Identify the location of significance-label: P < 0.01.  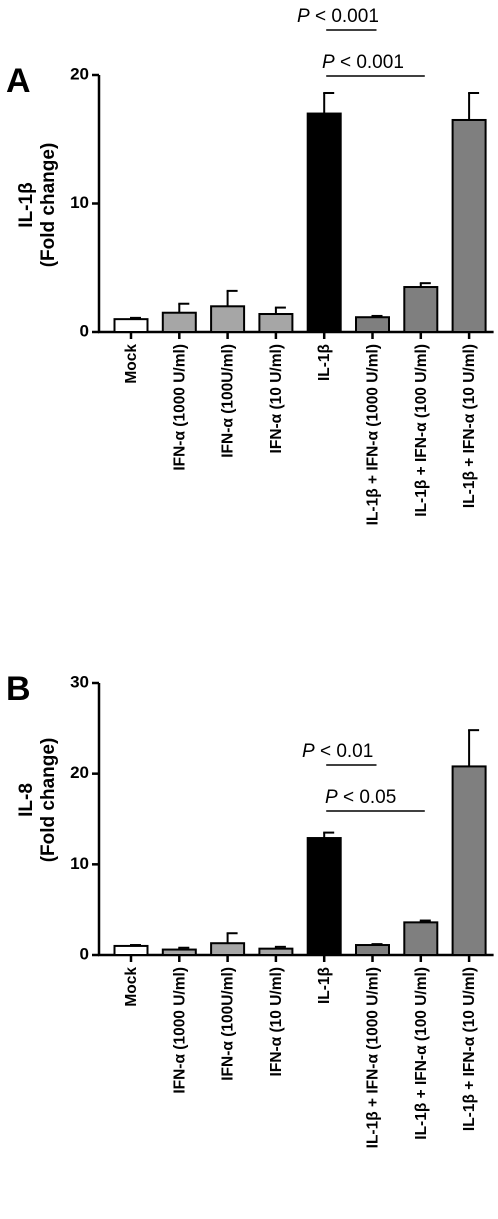
(337, 751).